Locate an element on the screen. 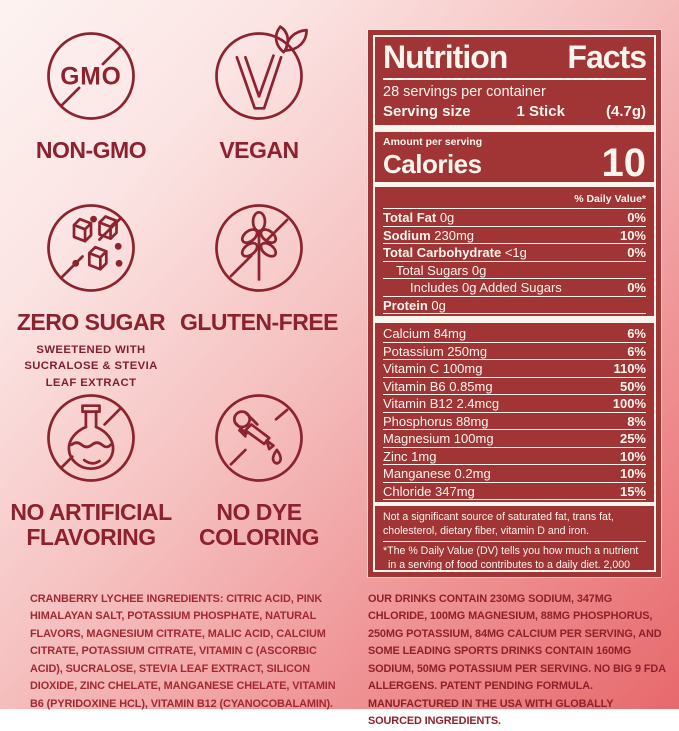  no-artificial-flavoring-icon is located at coordinates (91, 438).